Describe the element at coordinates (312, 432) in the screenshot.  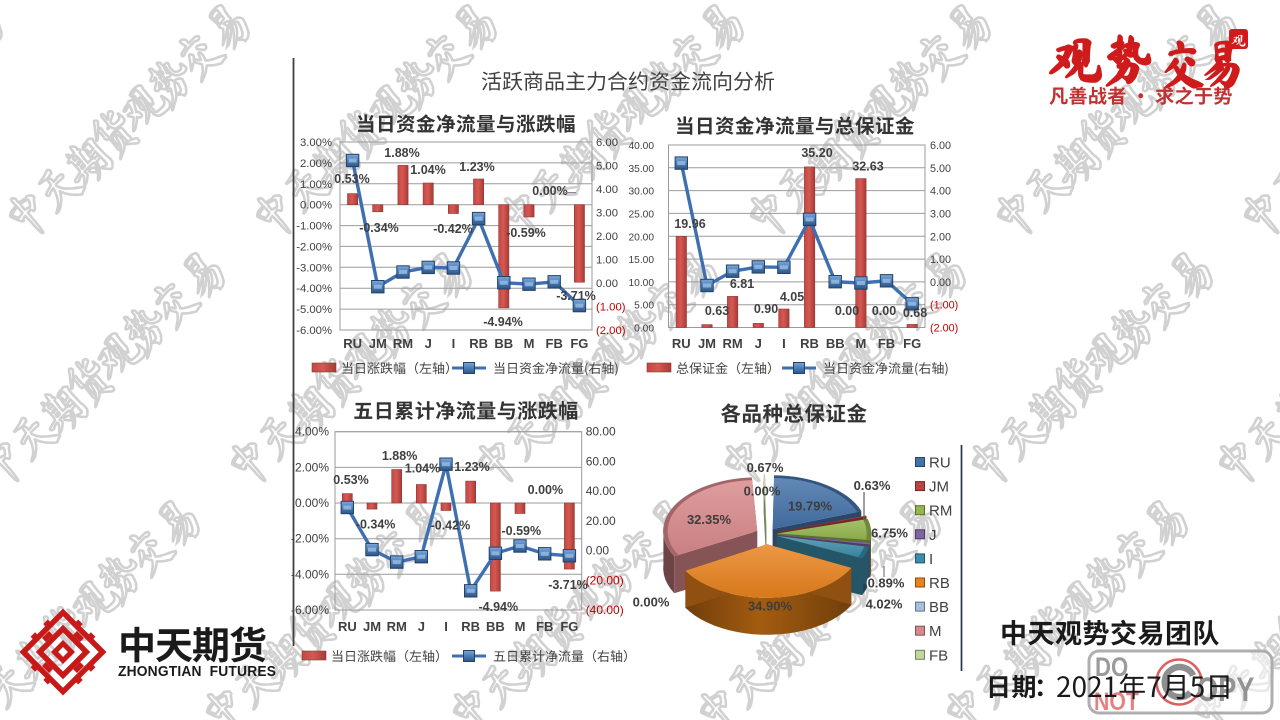
I see `svg-text: 4.00%` at that location.